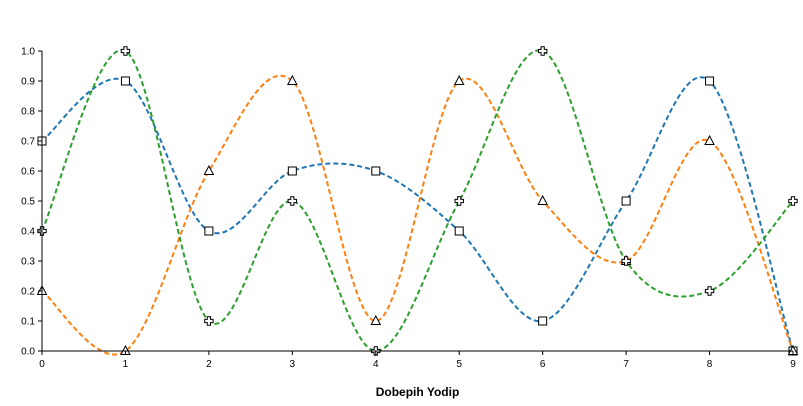 This screenshot has height=406, width=803. I want to click on x-axis-title: Dobepih Yodip, so click(418, 392).